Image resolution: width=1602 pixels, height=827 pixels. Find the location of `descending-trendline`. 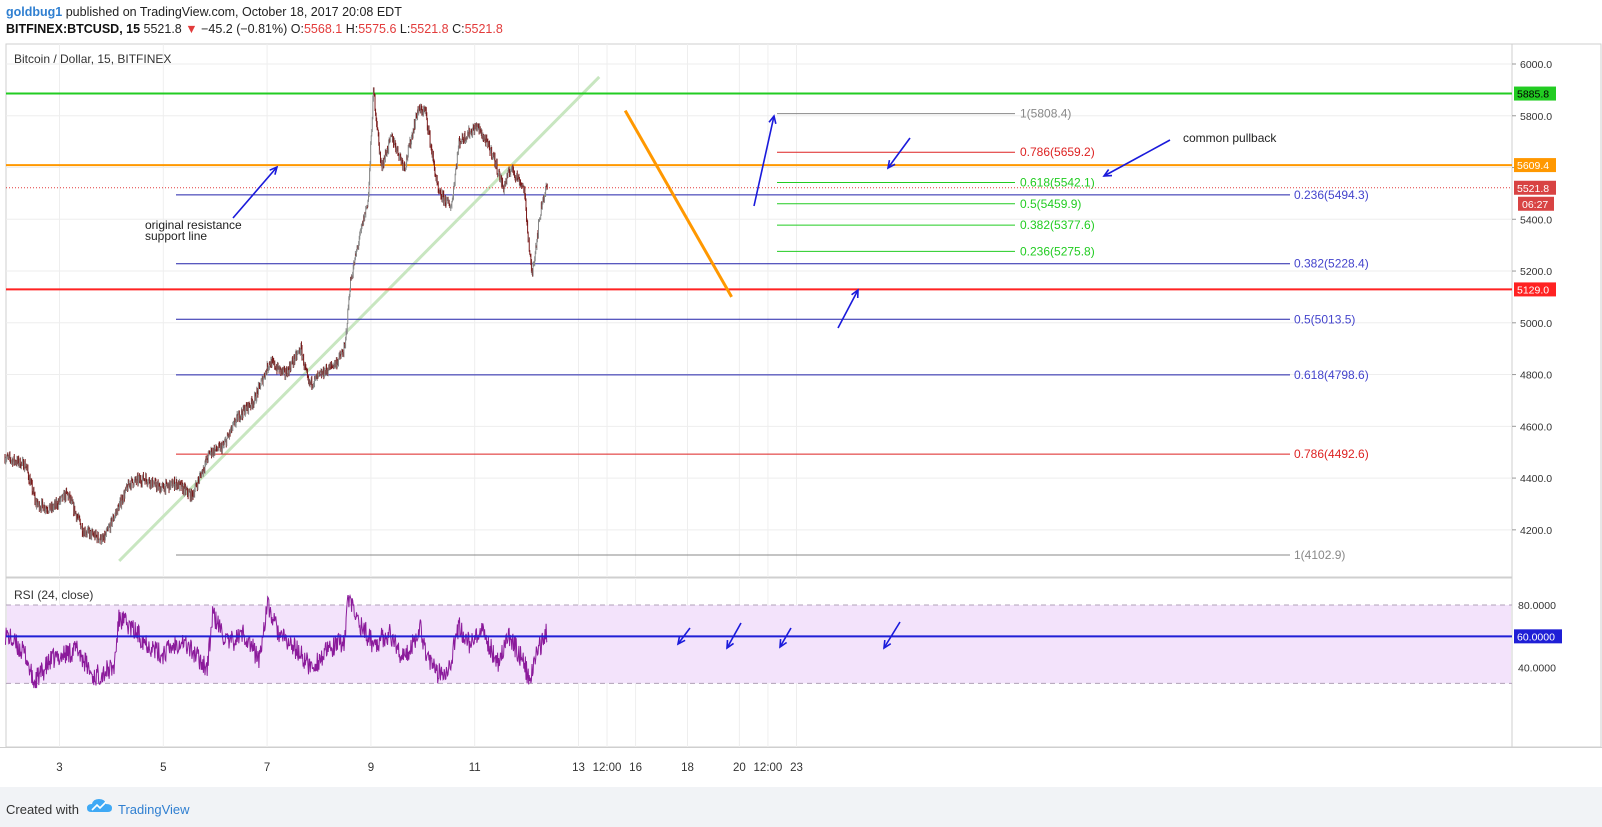

descending-trendline is located at coordinates (678, 203).